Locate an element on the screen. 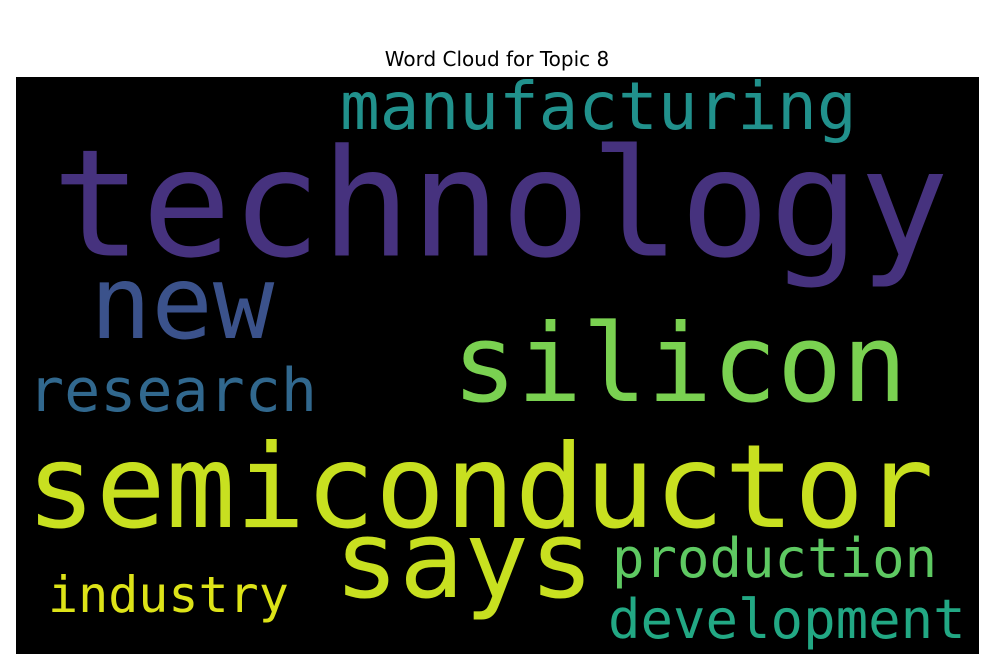 Image resolution: width=994 pixels, height=665 pixels. word-says: says is located at coordinates (464, 560).